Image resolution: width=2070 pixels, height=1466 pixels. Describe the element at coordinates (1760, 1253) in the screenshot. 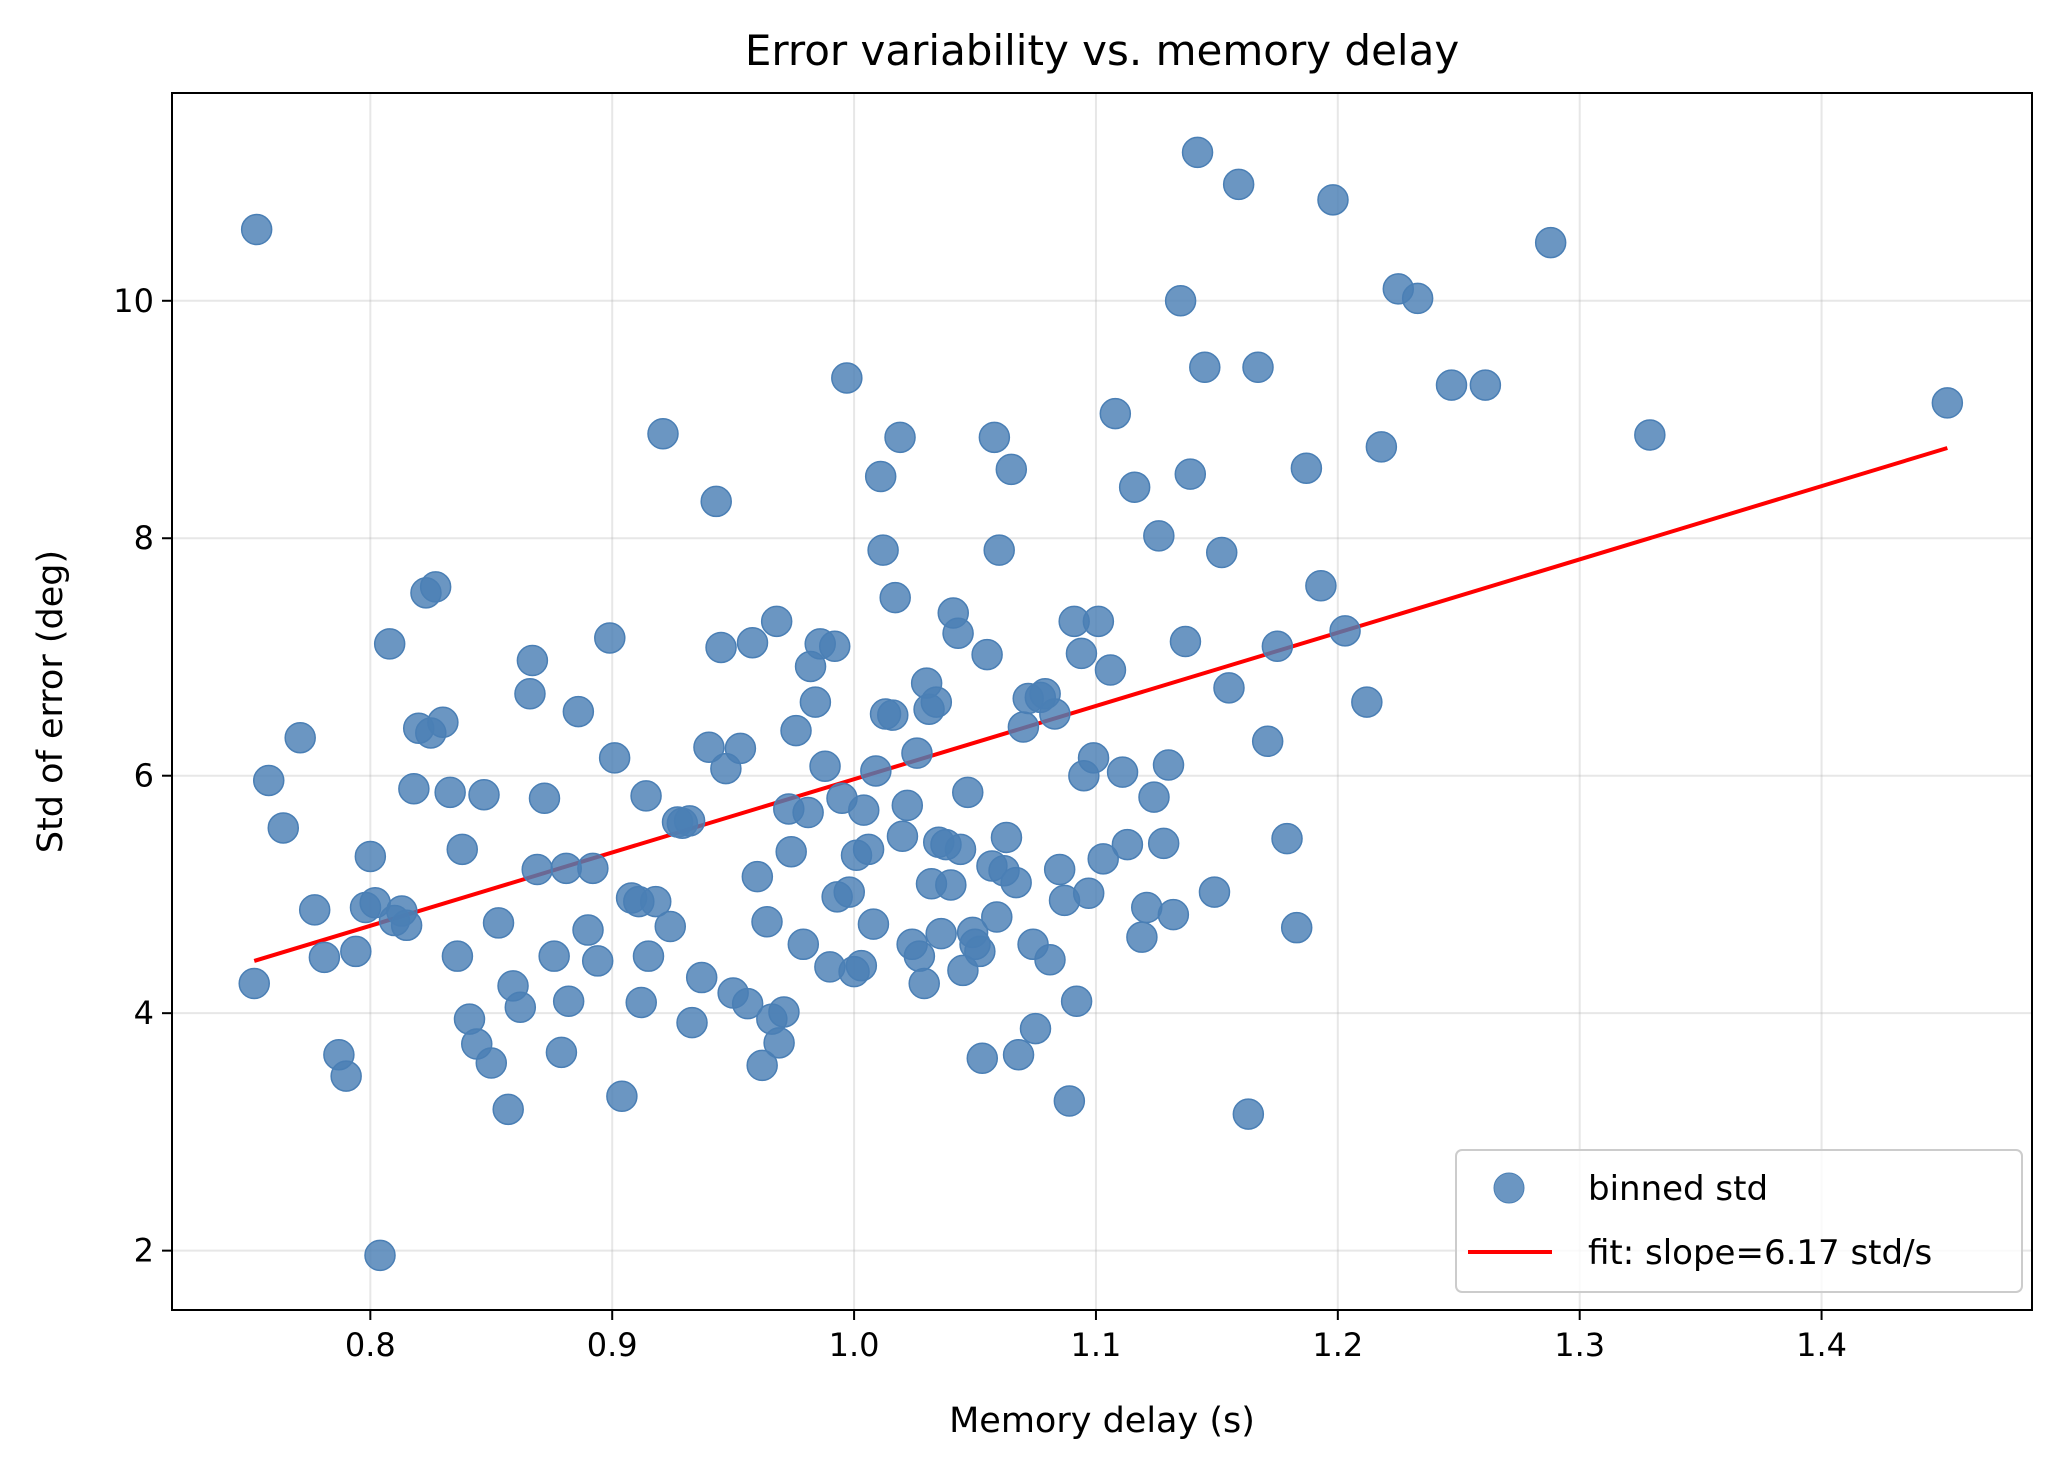

I see `legend-label-fit: fit: slope=6.17 std/s` at that location.